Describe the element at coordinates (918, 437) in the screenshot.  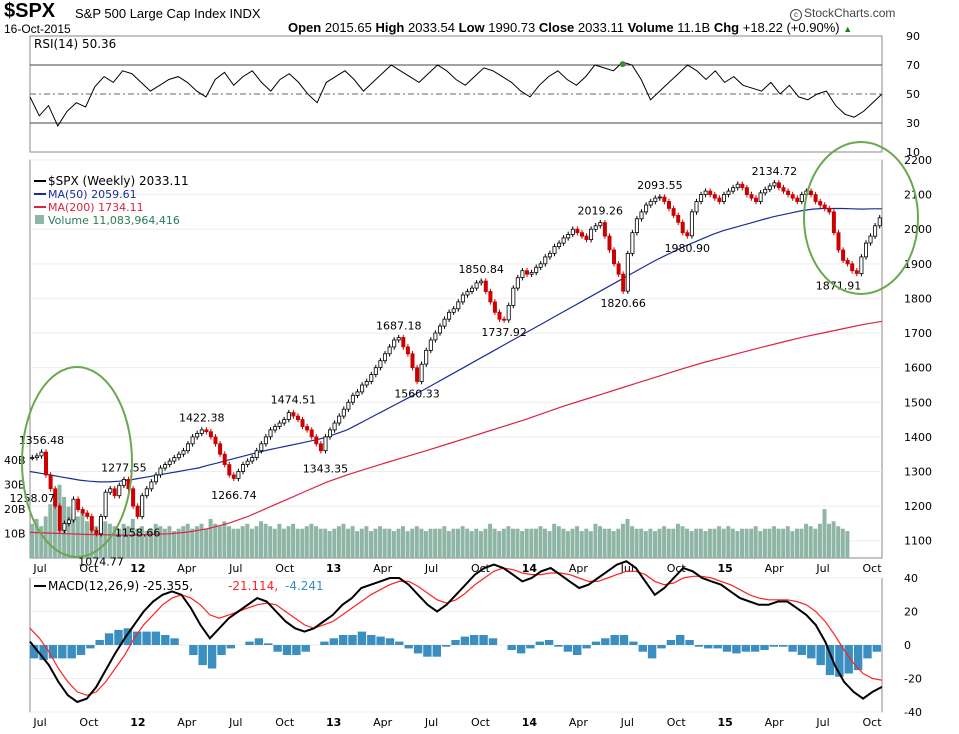
I see `price-tick-label: 1400` at that location.